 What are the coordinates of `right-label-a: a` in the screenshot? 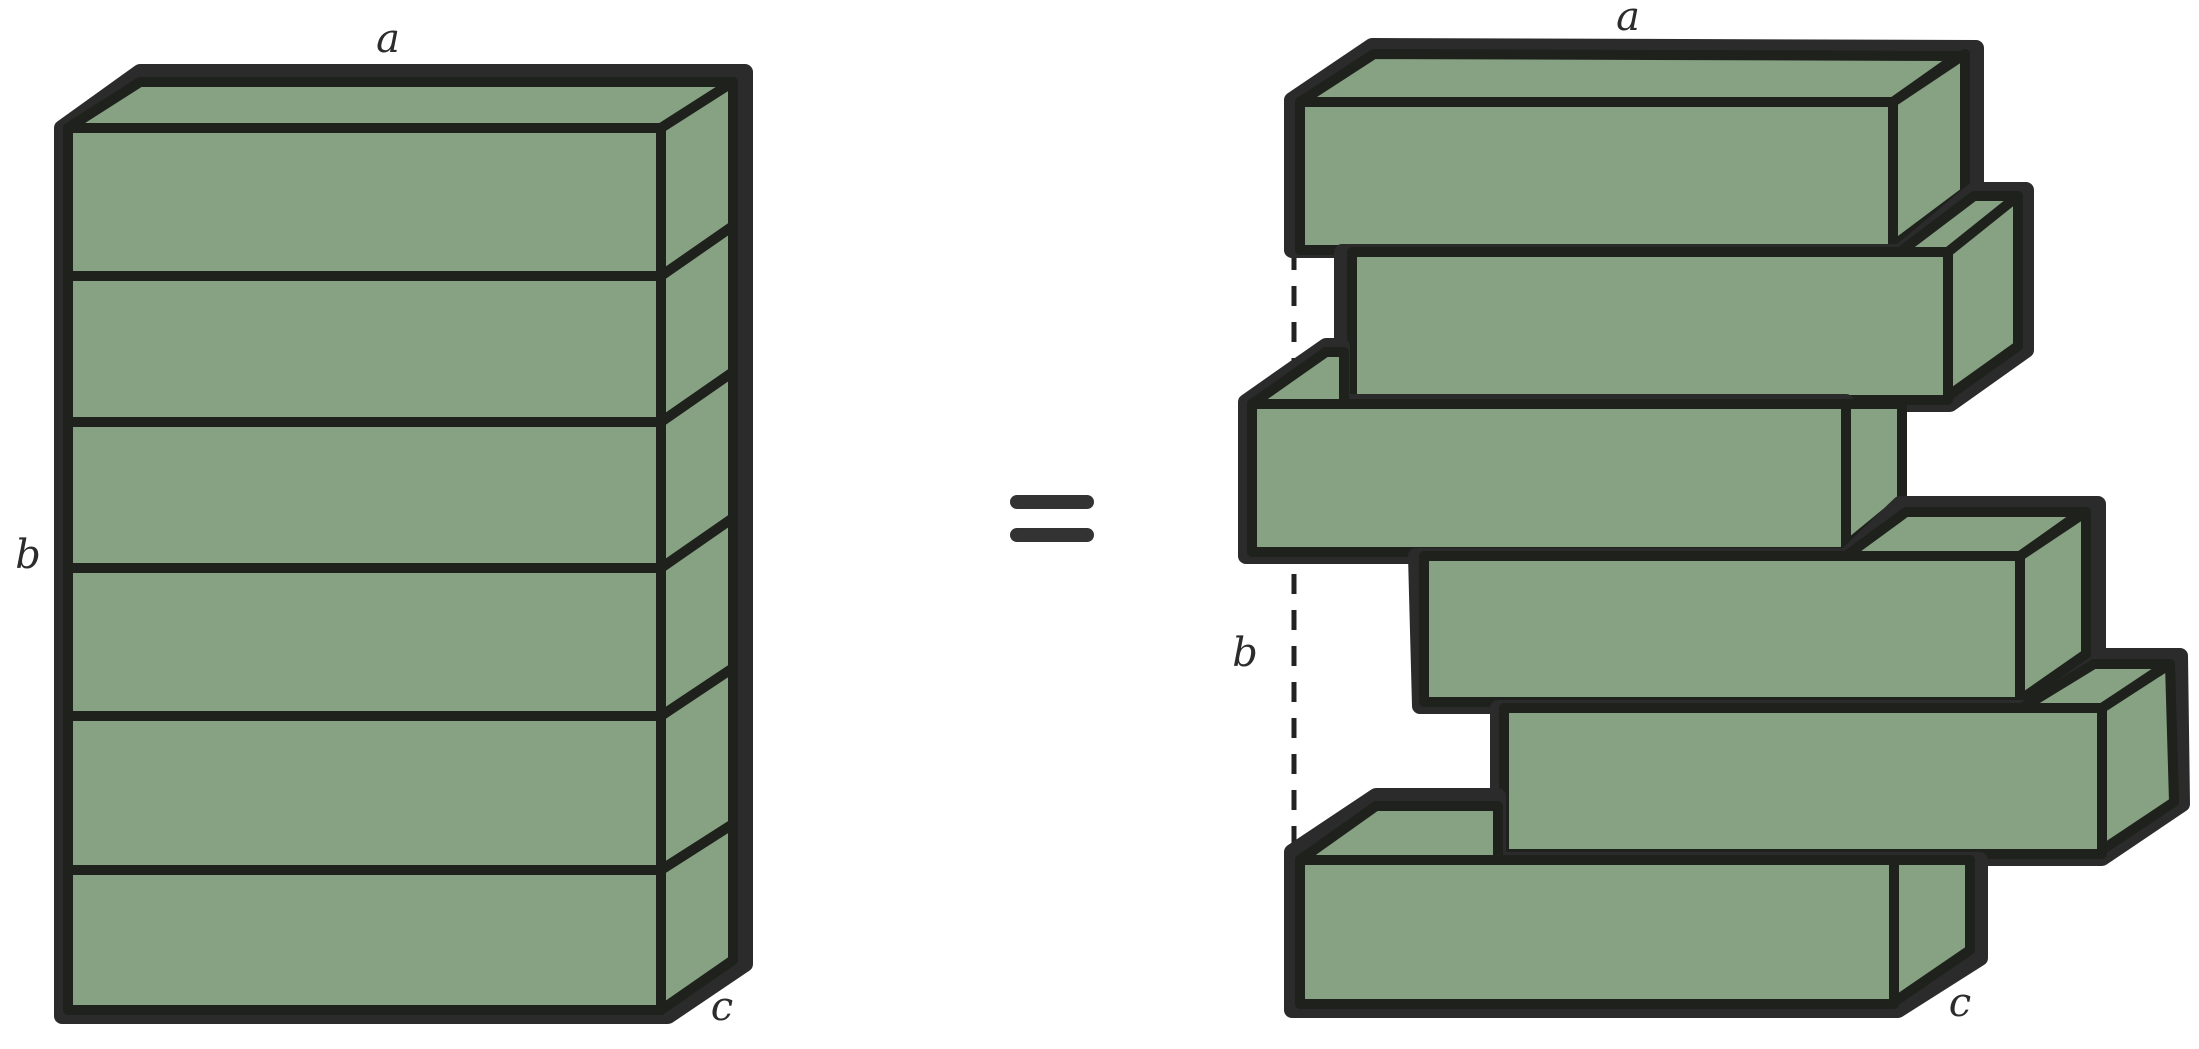 It's located at (1628, 20).